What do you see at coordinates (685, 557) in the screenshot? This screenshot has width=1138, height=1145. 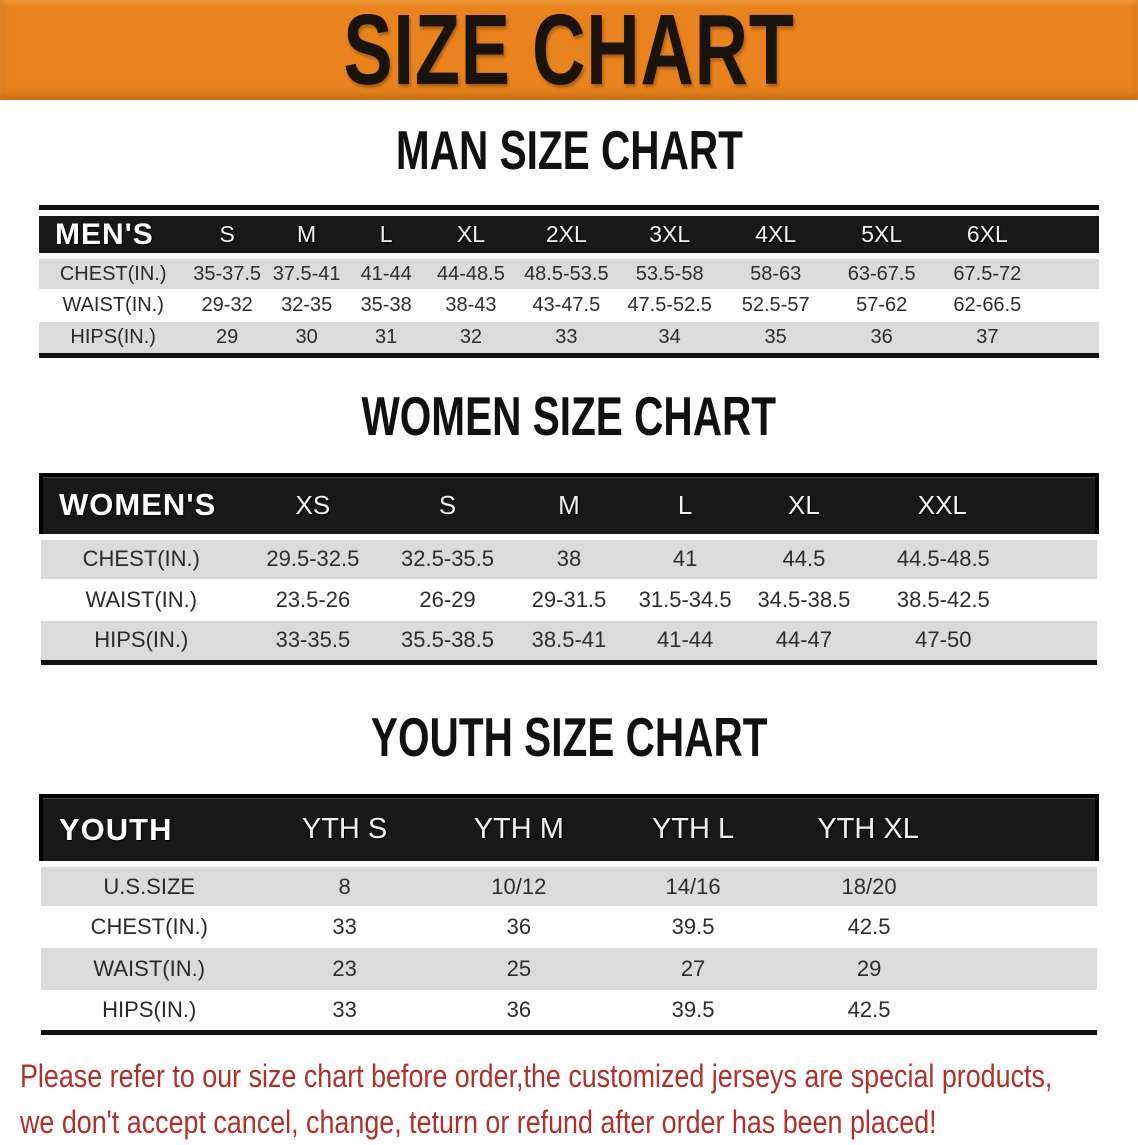 I see `cell: 41` at bounding box center [685, 557].